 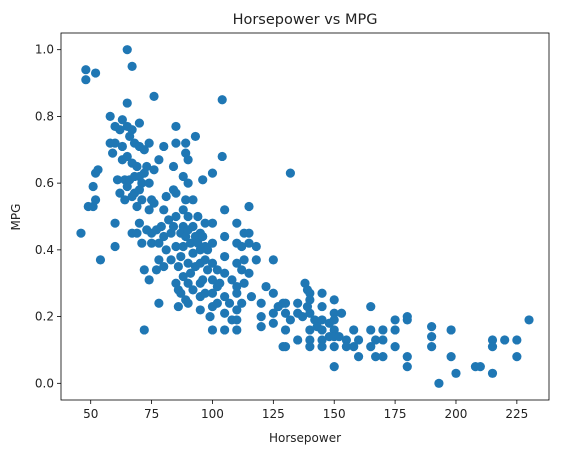 What do you see at coordinates (44, 50) in the screenshot?
I see `y-tick-label: 1.0` at bounding box center [44, 50].